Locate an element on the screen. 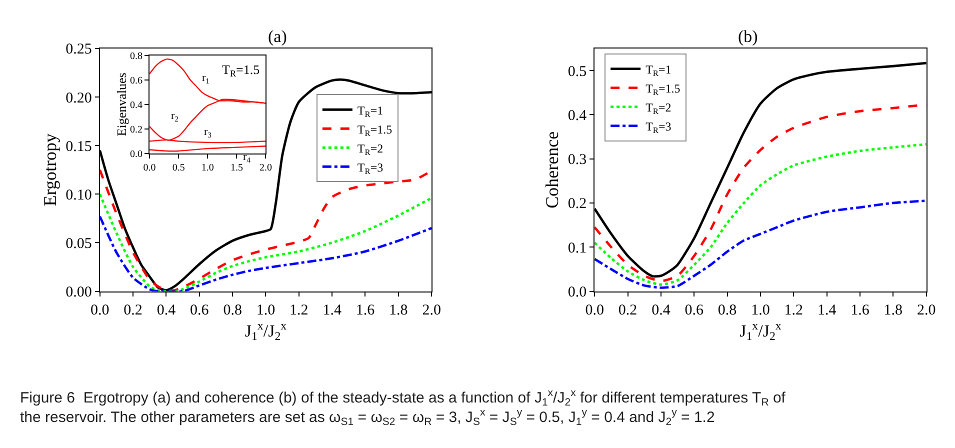  series-label: r$_{2}$ is located at coordinates (175, 117).